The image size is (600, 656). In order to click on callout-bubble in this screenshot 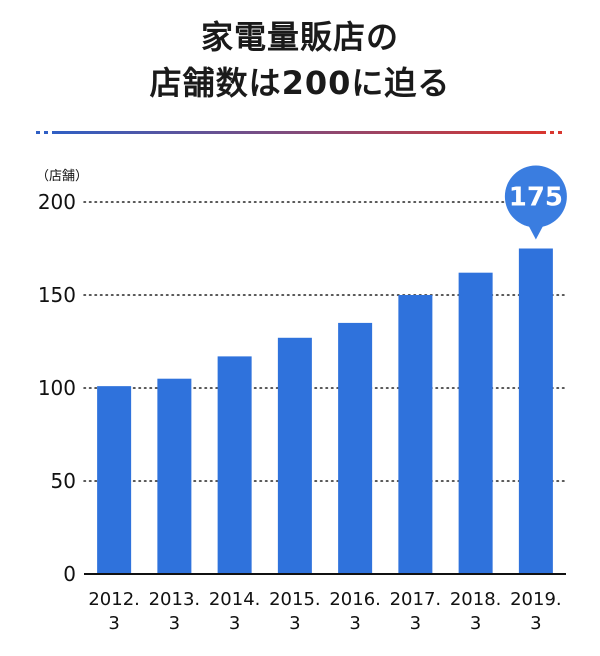, I will do `click(535, 196)`.